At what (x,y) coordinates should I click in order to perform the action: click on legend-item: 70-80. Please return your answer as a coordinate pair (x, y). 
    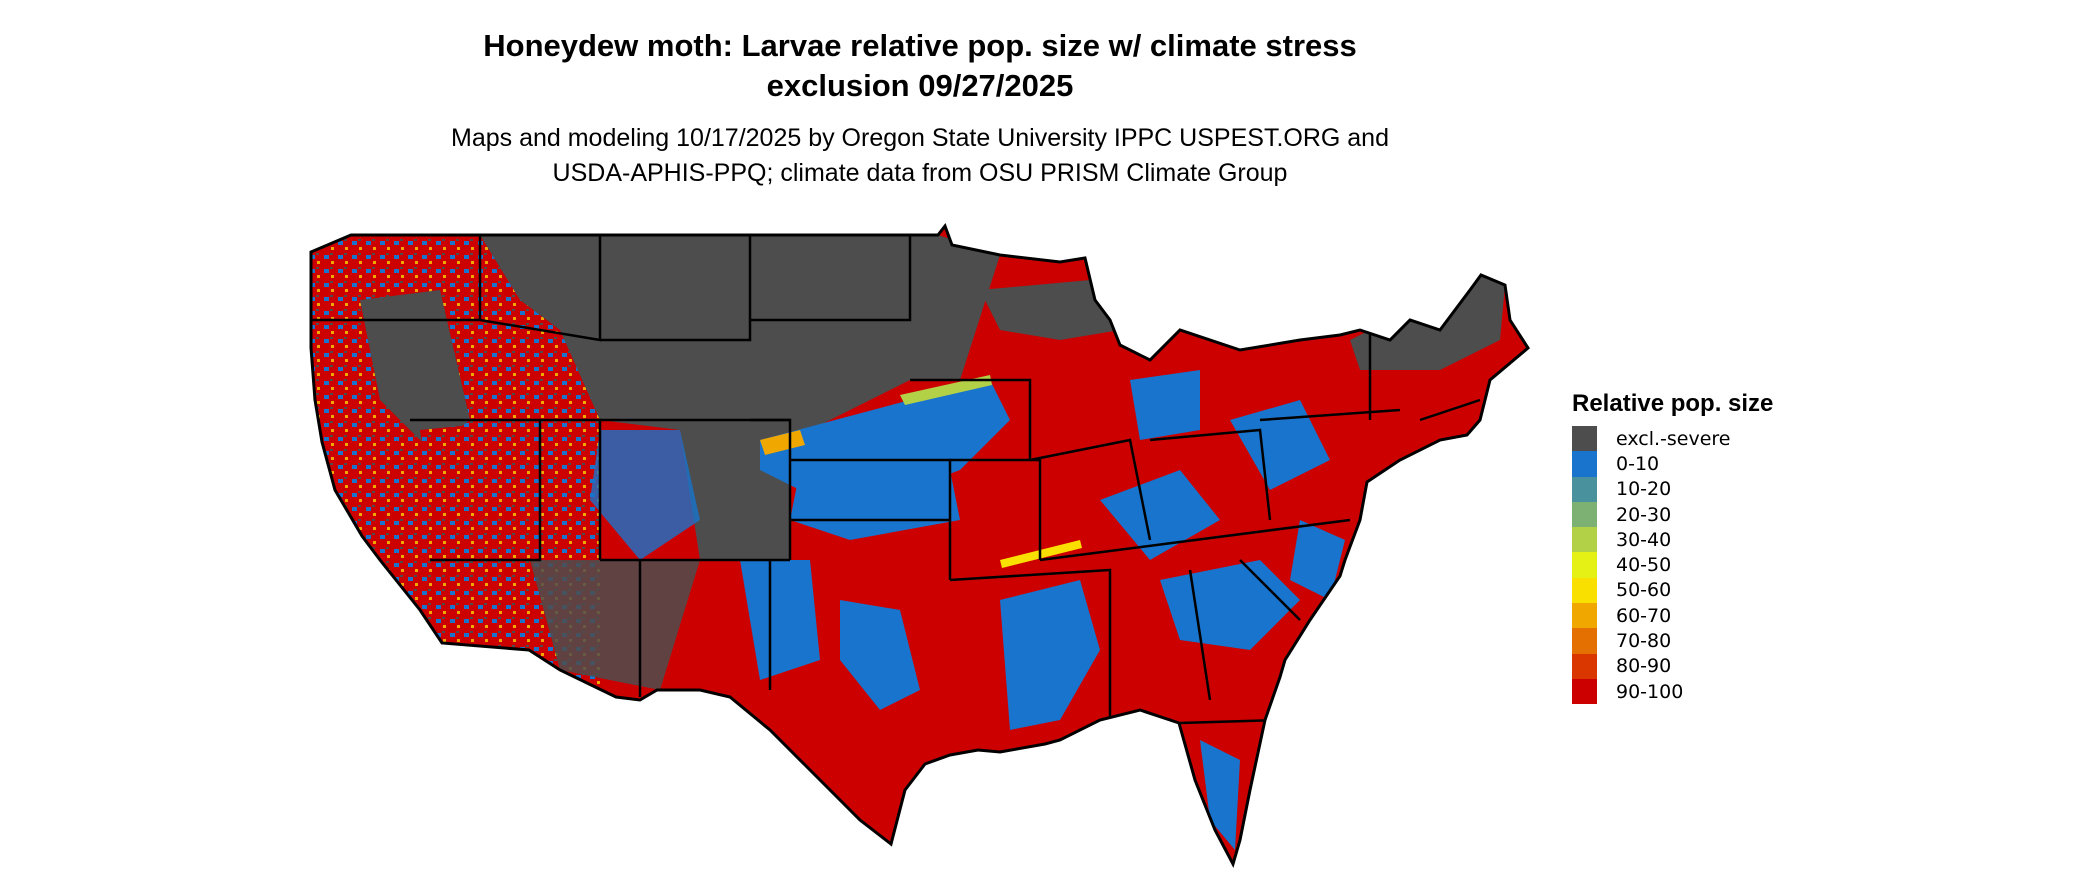
    Looking at the image, I should click on (1672, 641).